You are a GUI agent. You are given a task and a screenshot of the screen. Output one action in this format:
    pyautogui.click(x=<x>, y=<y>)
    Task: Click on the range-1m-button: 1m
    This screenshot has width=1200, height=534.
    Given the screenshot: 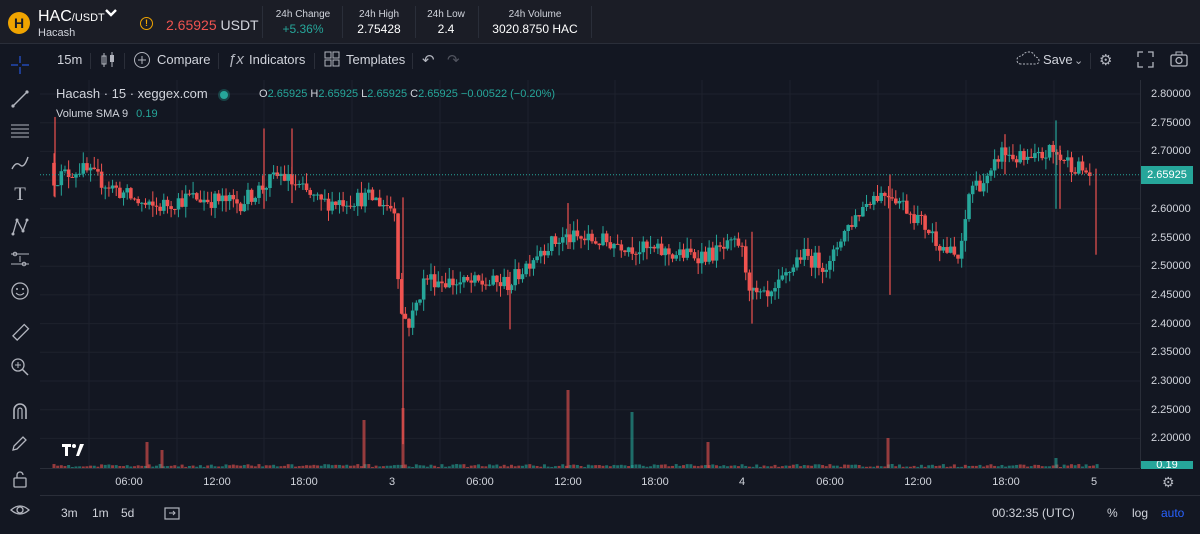 What is the action you would take?
    pyautogui.click(x=100, y=513)
    